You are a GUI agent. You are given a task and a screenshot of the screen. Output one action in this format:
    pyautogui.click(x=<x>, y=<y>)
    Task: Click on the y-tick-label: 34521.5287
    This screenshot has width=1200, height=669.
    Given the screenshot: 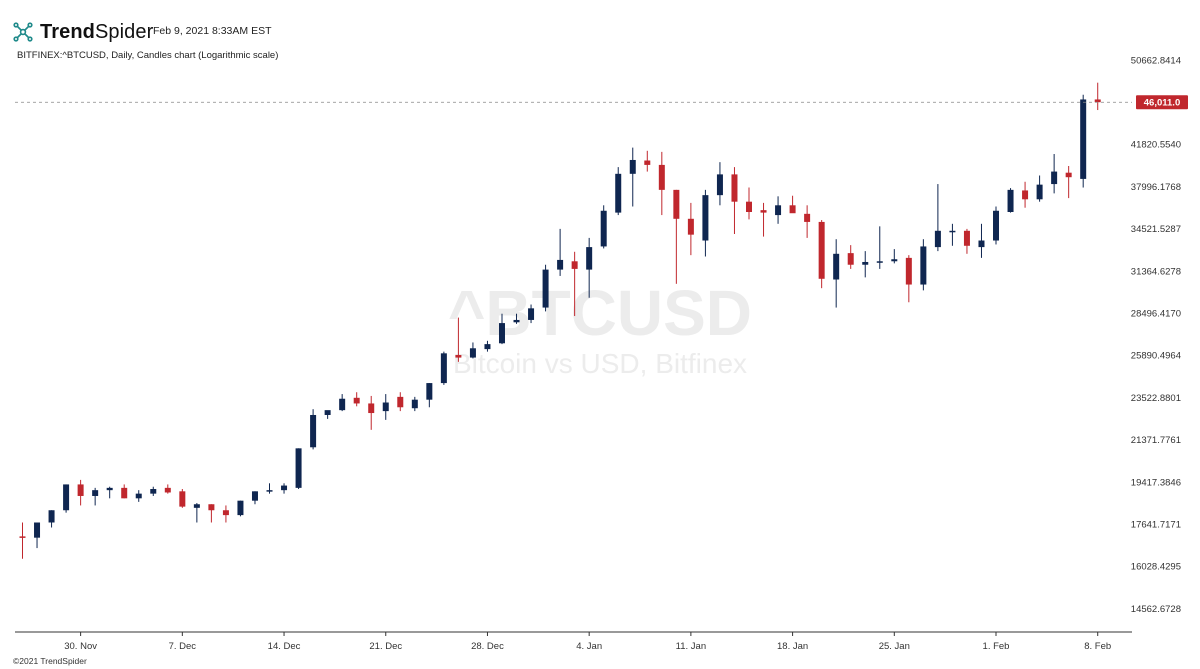 What is the action you would take?
    pyautogui.click(x=1156, y=229)
    